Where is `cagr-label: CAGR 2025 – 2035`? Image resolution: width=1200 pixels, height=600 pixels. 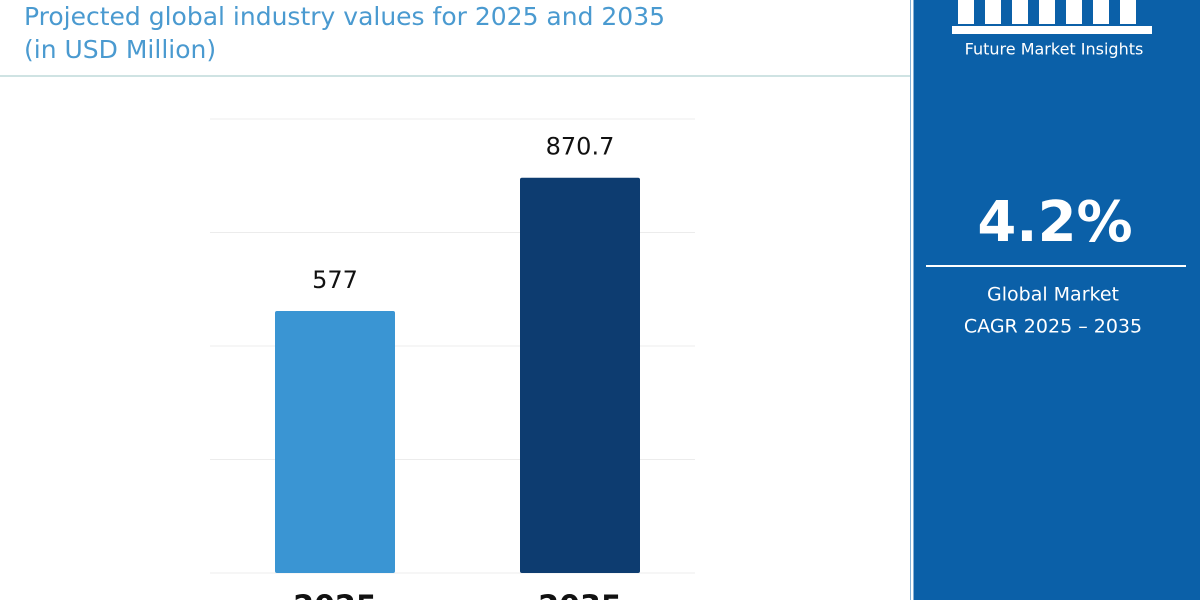
cagr-label: CAGR 2025 – 2035 is located at coordinates (1053, 327).